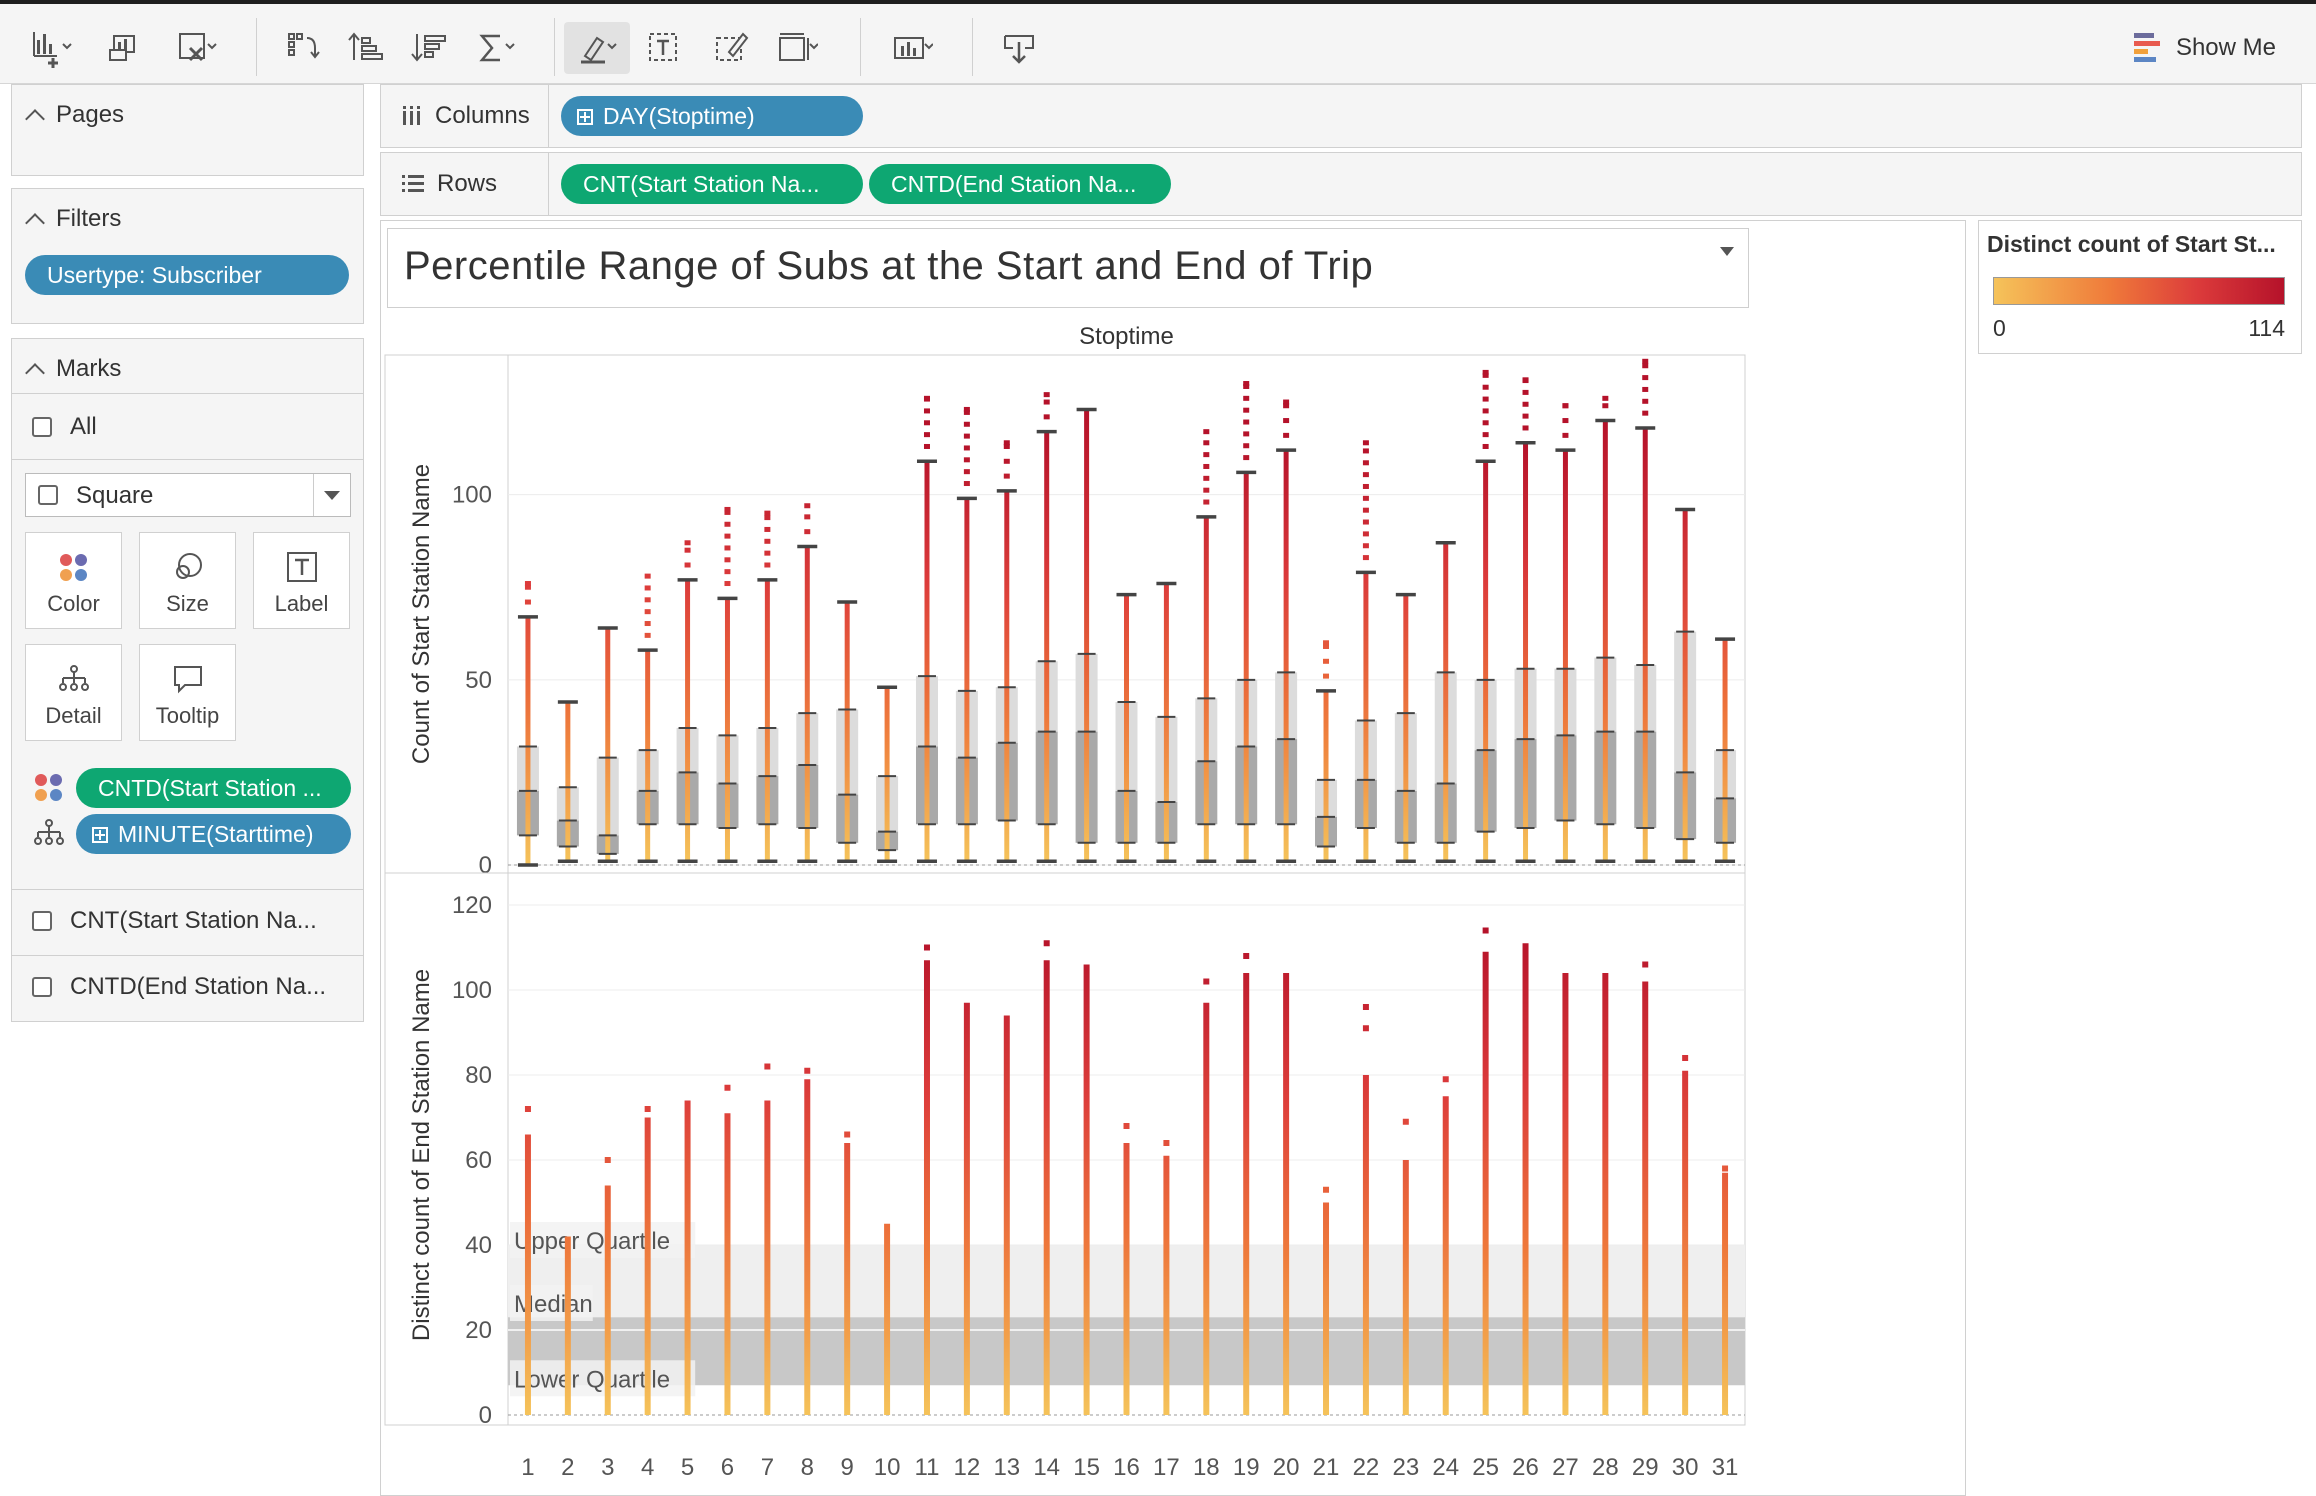 The image size is (2316, 1496). I want to click on mark-type-dropdown: Square, so click(188, 495).